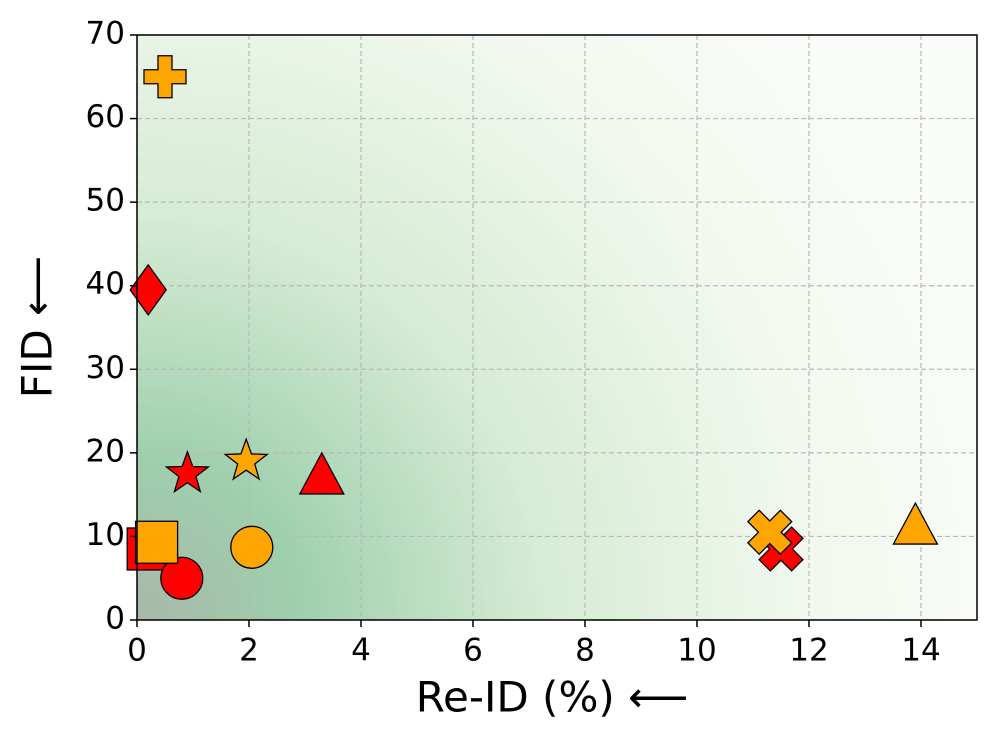 This screenshot has width=996, height=747. Describe the element at coordinates (105, 201) in the screenshot. I see `y-tick-label: 50` at that location.